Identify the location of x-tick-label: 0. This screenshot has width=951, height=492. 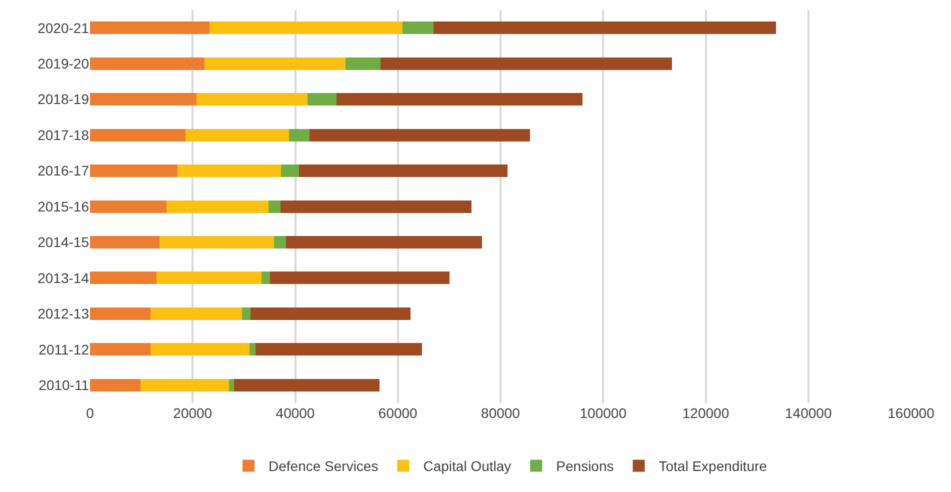
(90, 413).